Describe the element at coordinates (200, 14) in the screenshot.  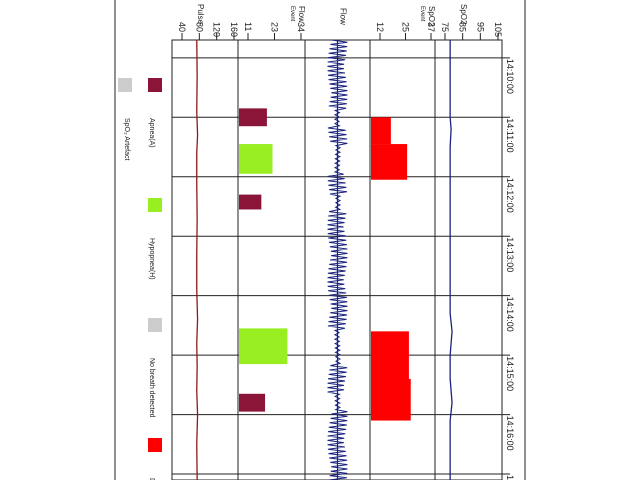
I see `channel-label: Pulse` at that location.